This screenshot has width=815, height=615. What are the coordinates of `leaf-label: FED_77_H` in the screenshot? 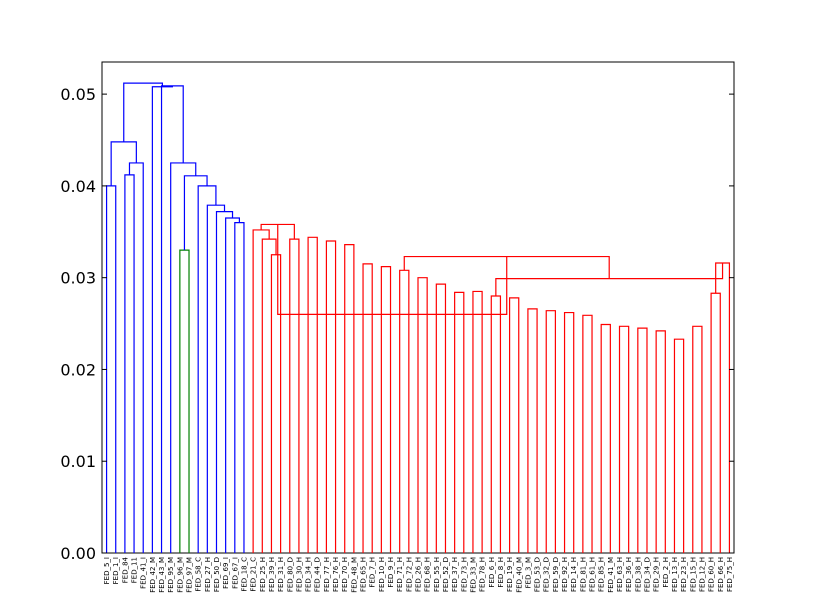 It's located at (327, 574).